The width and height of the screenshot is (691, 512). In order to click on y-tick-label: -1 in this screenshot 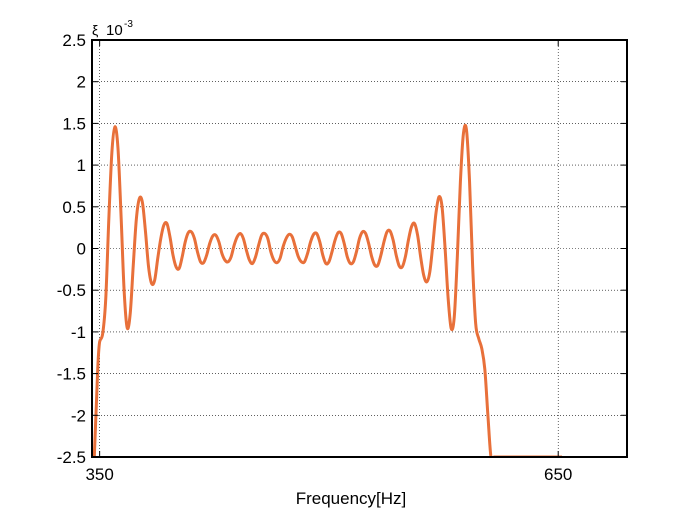, I will do `click(78, 332)`.